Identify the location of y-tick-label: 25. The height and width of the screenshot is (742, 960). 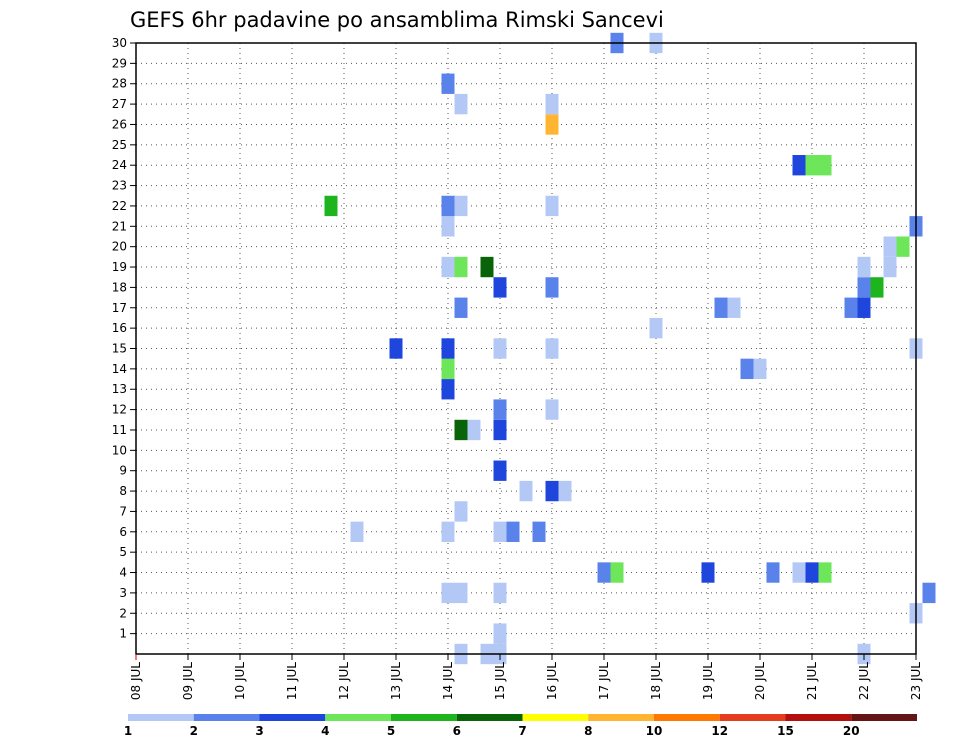
(119, 145).